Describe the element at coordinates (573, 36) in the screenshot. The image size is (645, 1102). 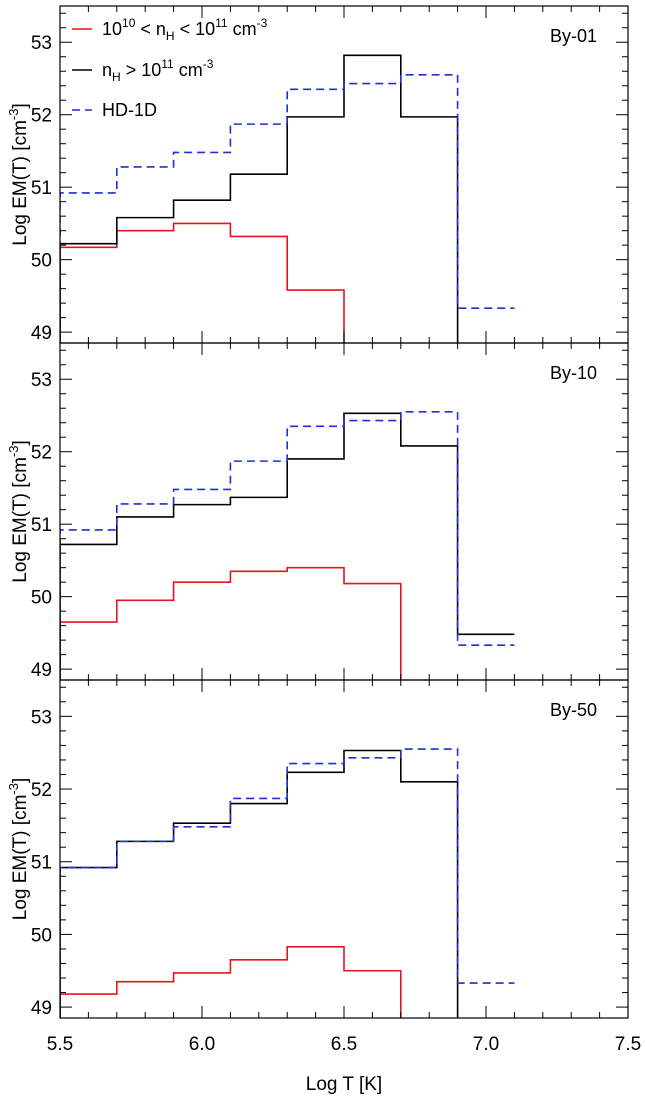
I see `panel-label: By-01` at that location.